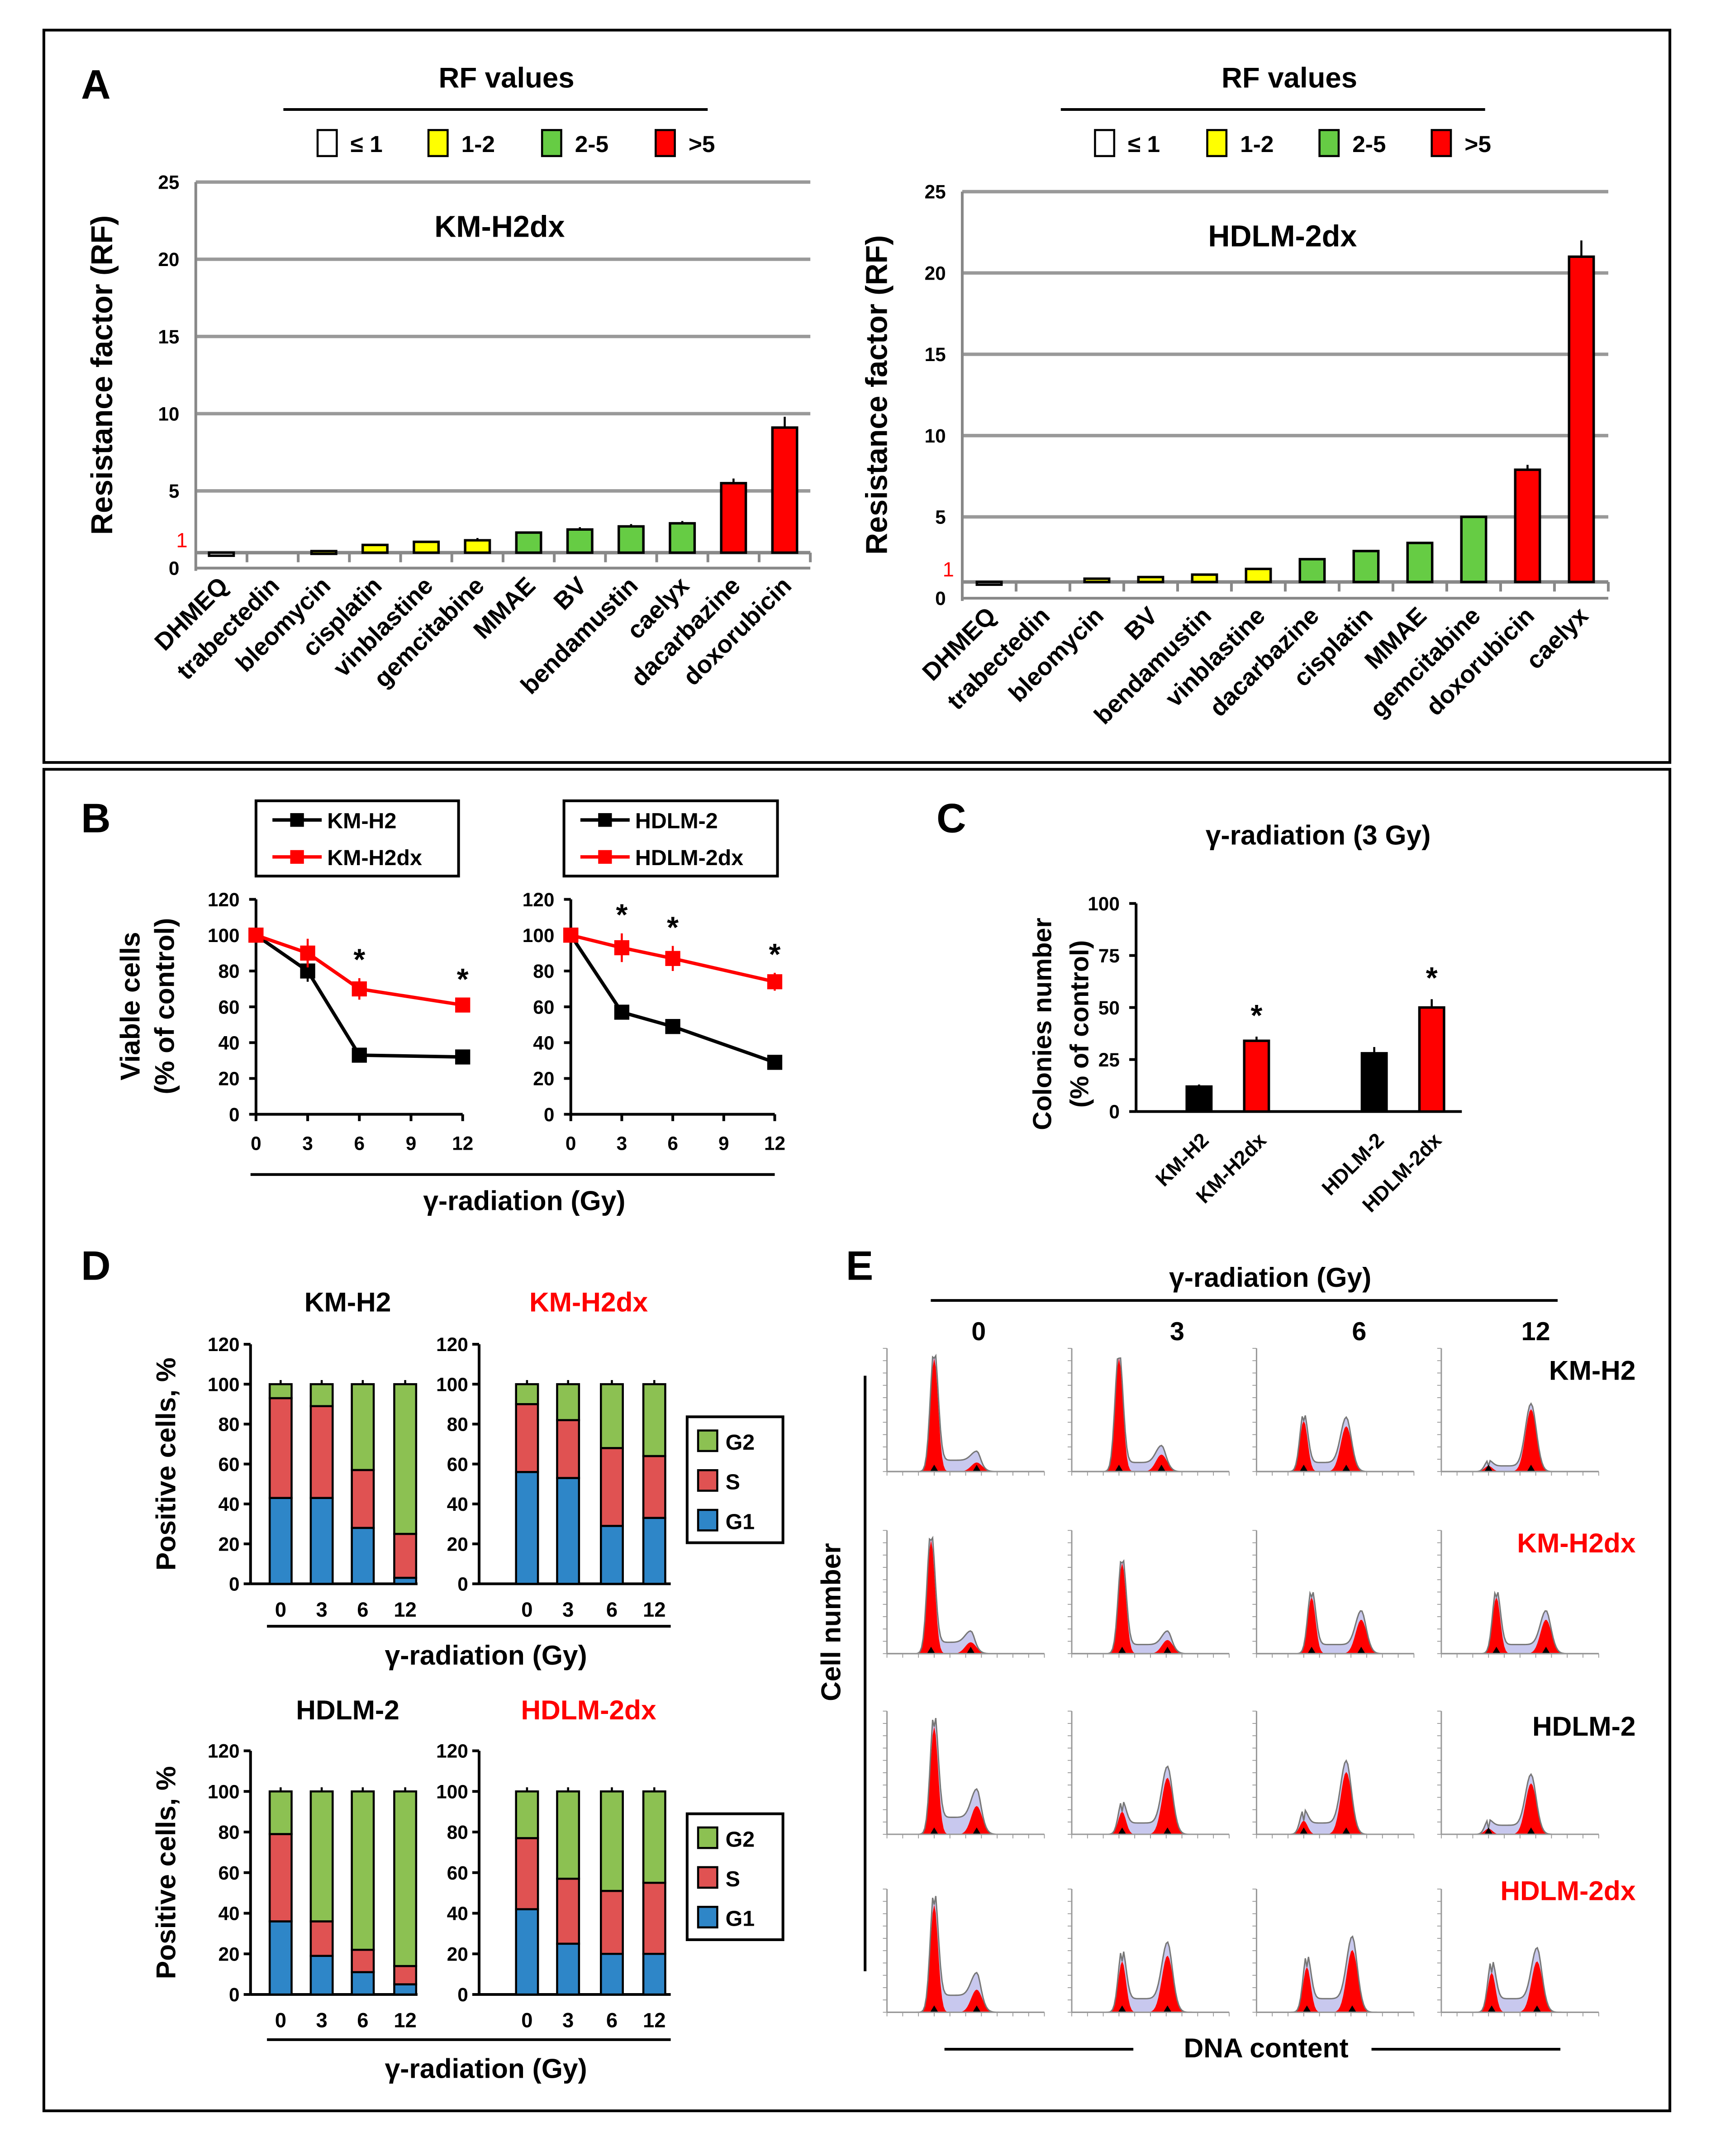  What do you see at coordinates (1584, 1726) in the screenshot?
I see `row-label: HDLM-2` at bounding box center [1584, 1726].